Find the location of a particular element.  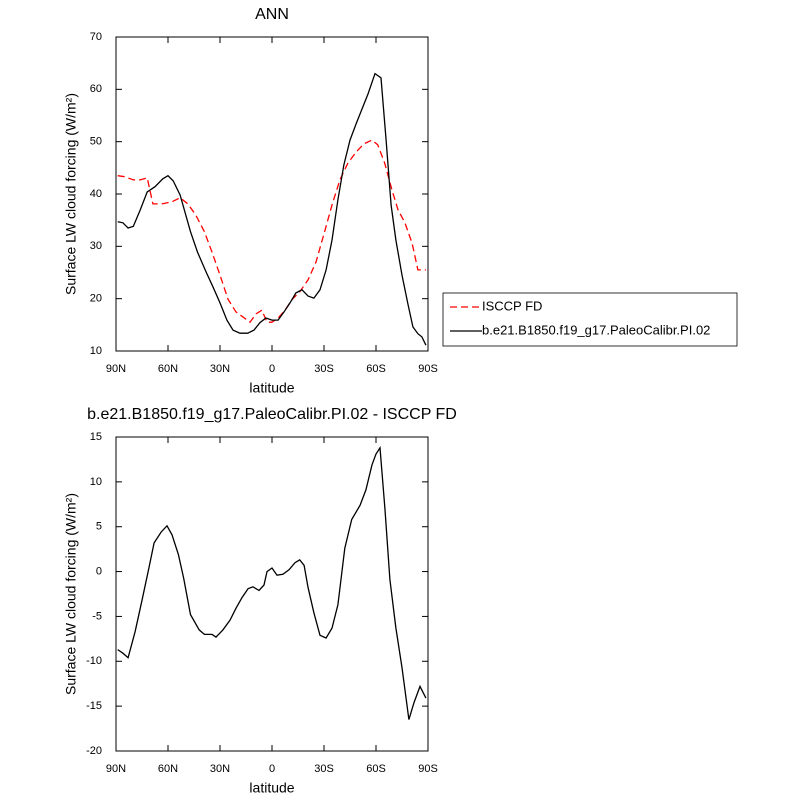

y-tick-label: -5 is located at coordinates (97, 616).